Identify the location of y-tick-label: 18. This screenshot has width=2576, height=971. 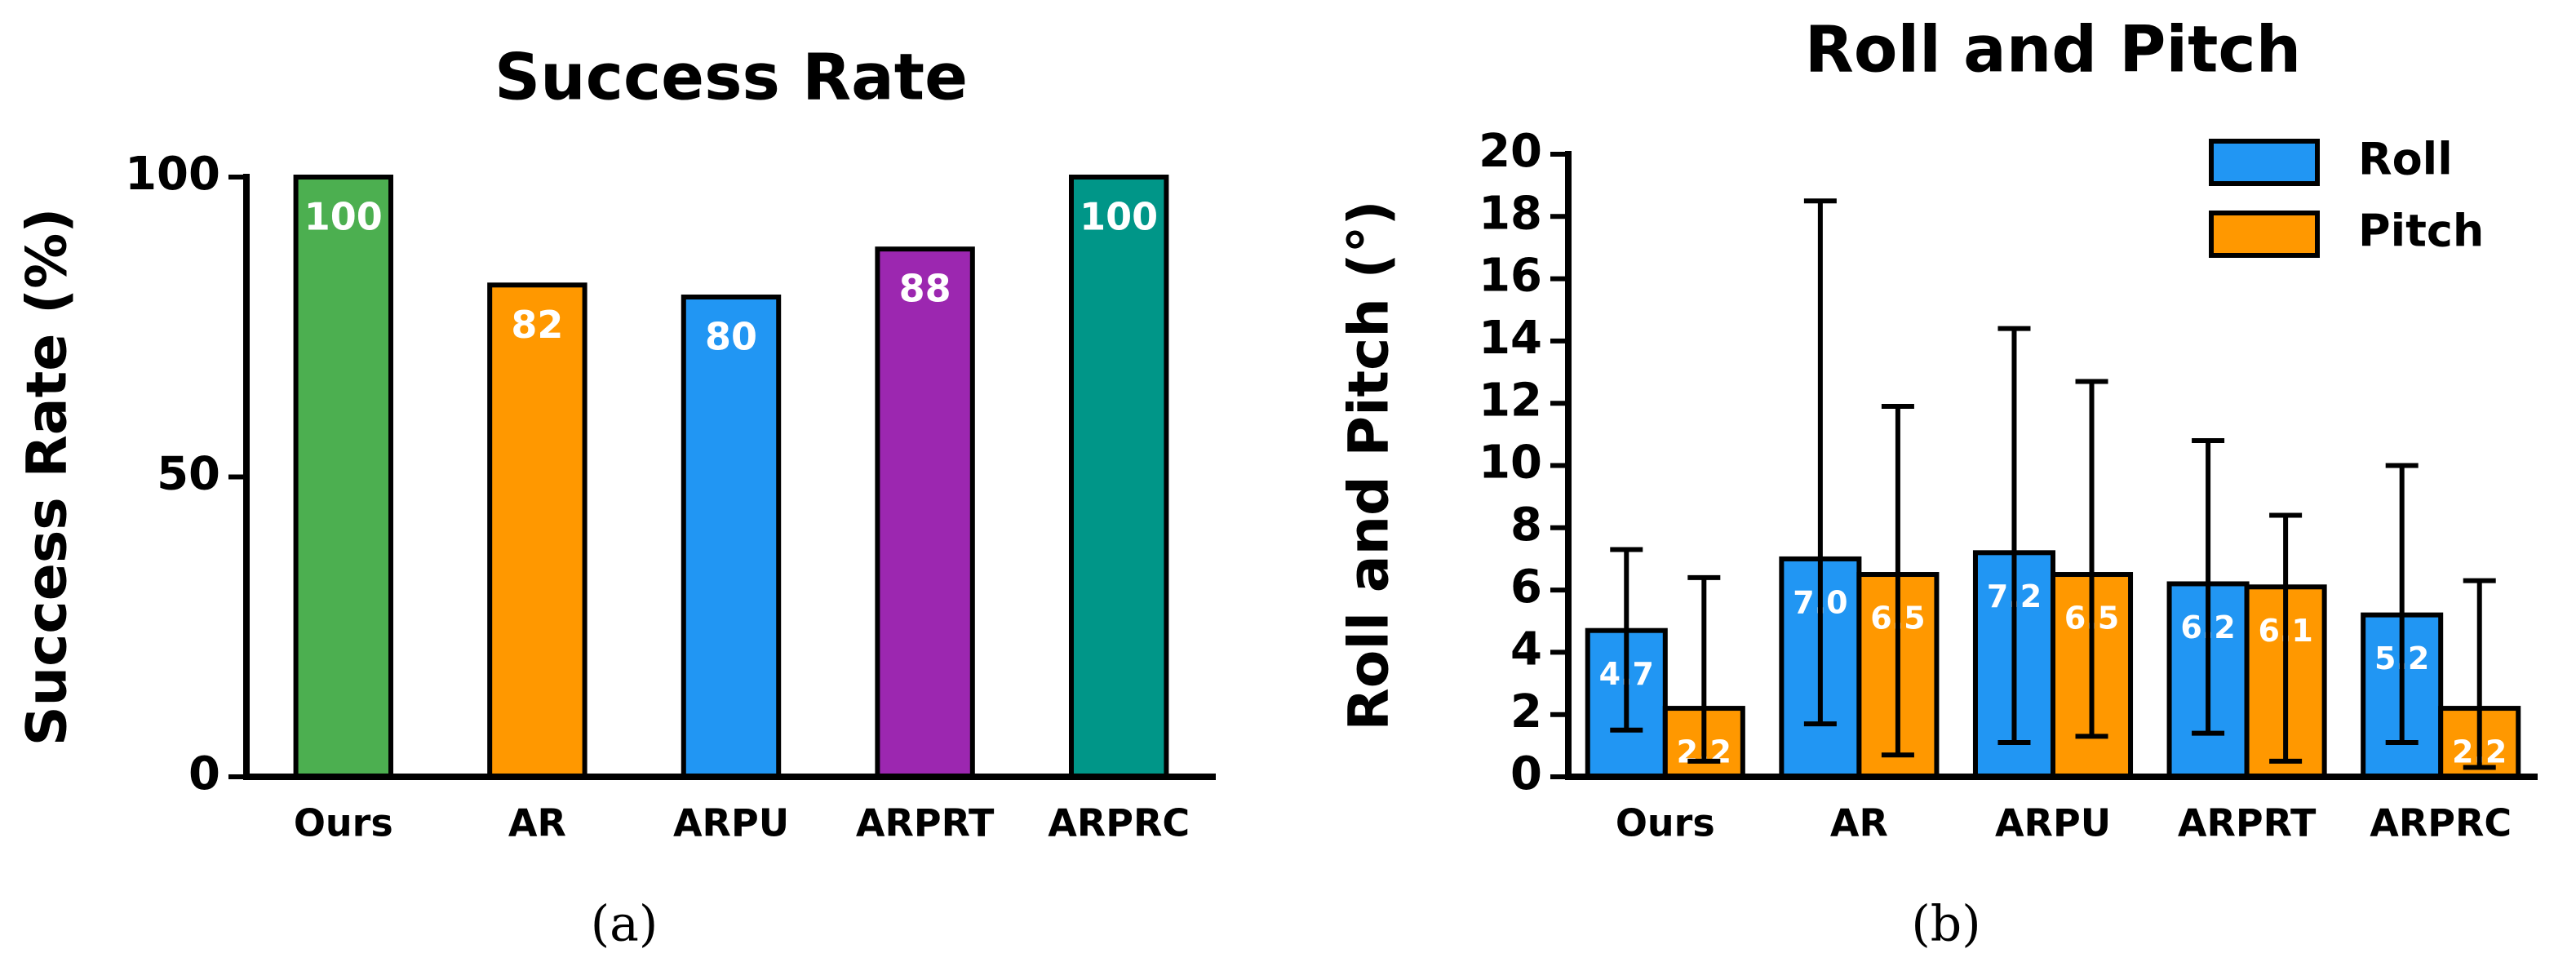
(1510, 213).